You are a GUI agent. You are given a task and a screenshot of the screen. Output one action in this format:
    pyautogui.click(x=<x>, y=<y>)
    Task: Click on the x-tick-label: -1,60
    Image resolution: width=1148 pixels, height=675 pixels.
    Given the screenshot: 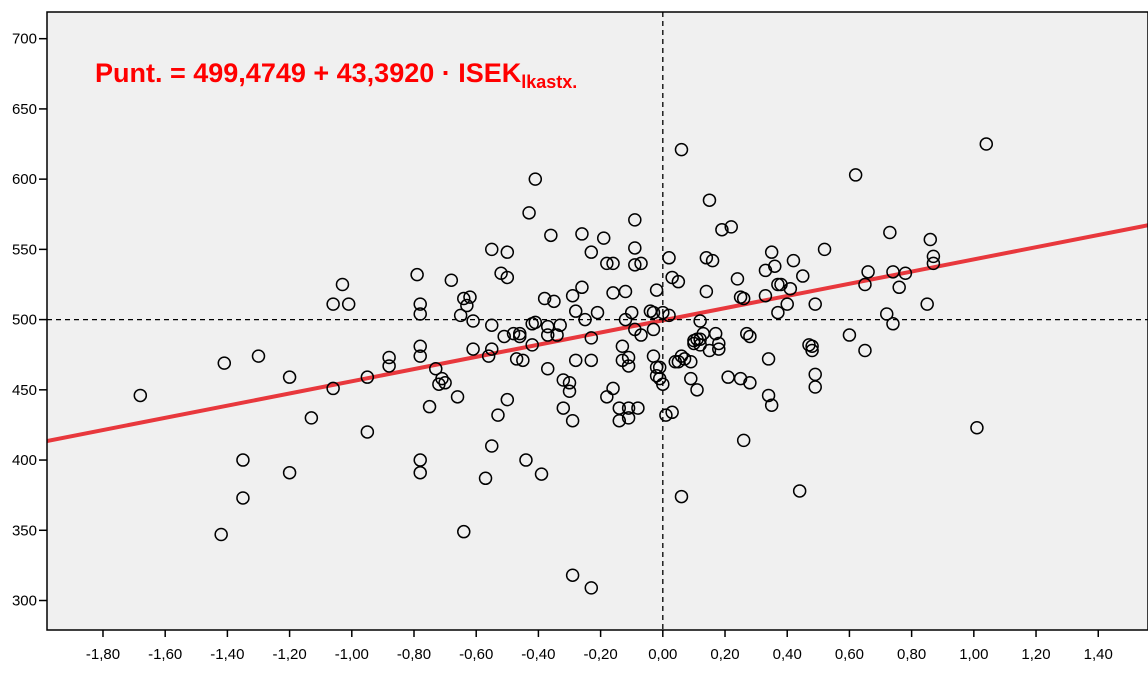 What is the action you would take?
    pyautogui.click(x=165, y=654)
    